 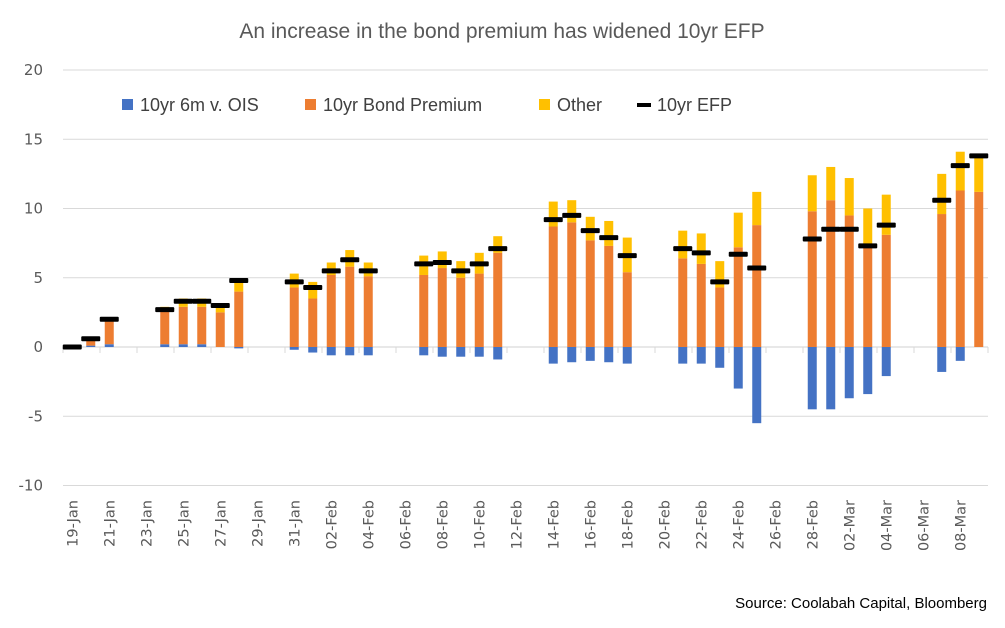 What do you see at coordinates (332, 524) in the screenshot?
I see `x-tick-label: 02-Feb` at bounding box center [332, 524].